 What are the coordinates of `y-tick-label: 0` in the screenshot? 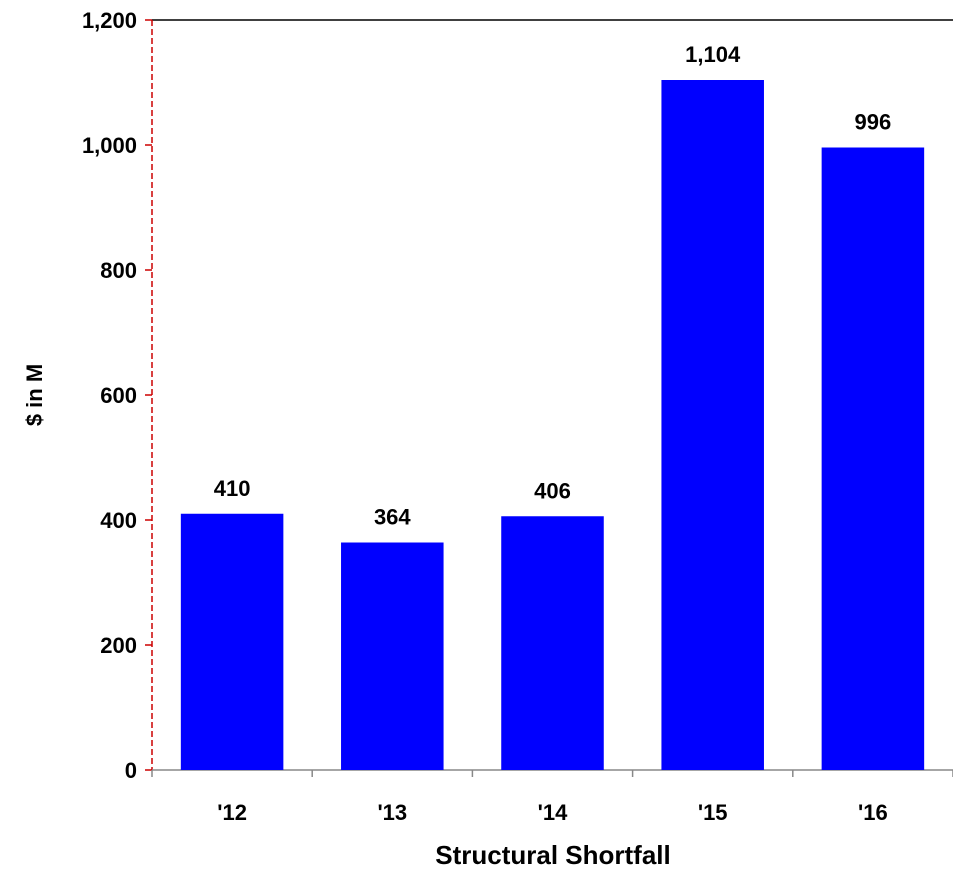 It's located at (131, 770).